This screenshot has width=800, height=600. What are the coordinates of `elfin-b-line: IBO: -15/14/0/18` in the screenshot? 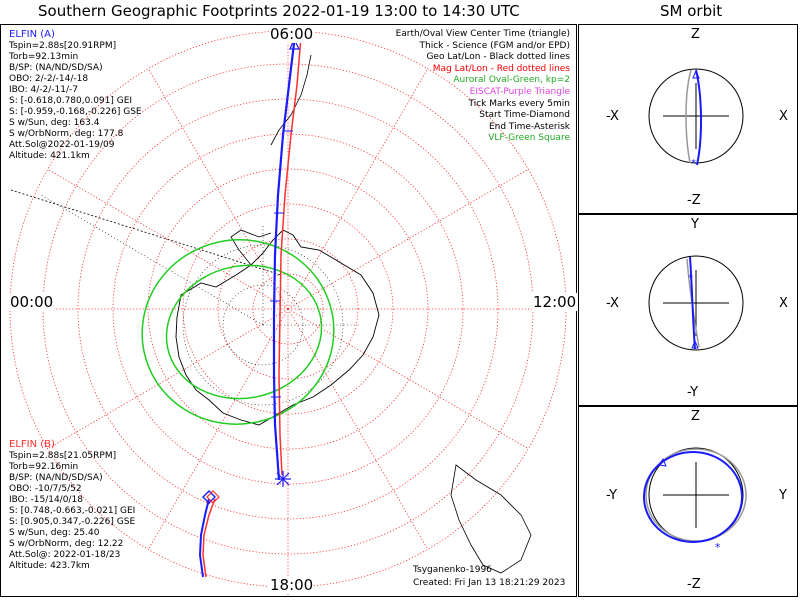 It's located at (46, 500).